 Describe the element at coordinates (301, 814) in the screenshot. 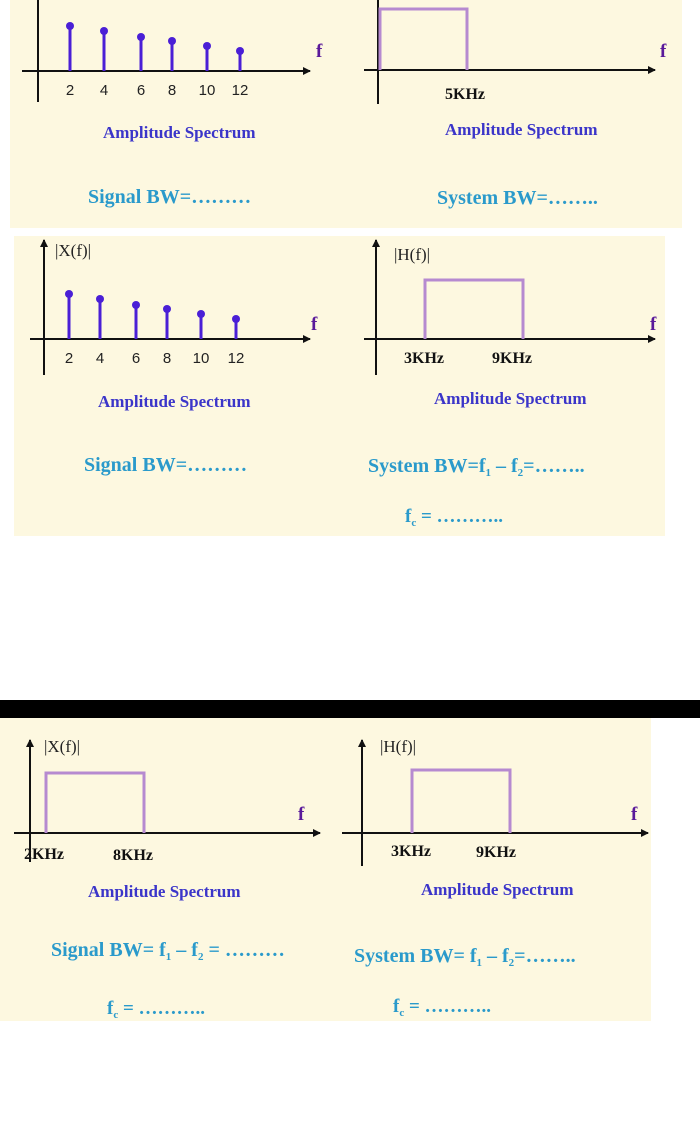

I see `s3-signal-f-label: f` at that location.